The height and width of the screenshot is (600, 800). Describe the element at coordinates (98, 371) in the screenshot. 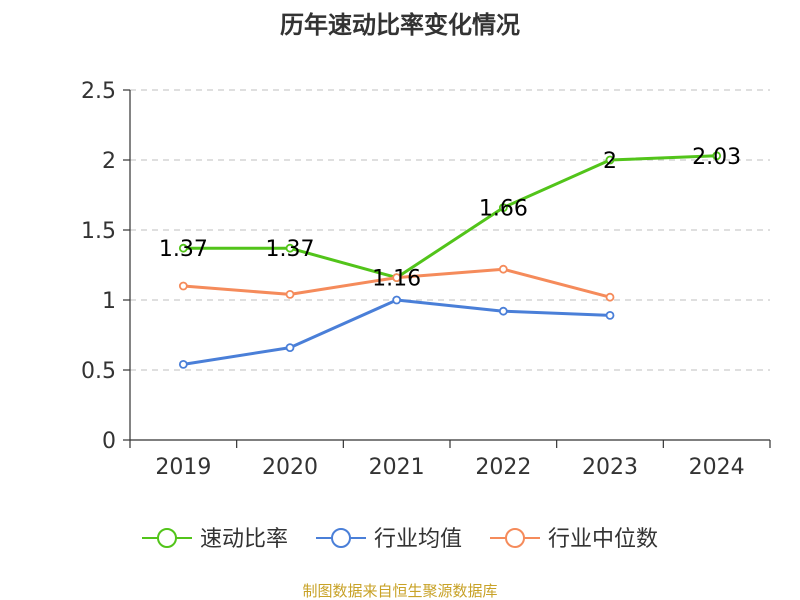

I see `y-tick-label: 0.5` at that location.